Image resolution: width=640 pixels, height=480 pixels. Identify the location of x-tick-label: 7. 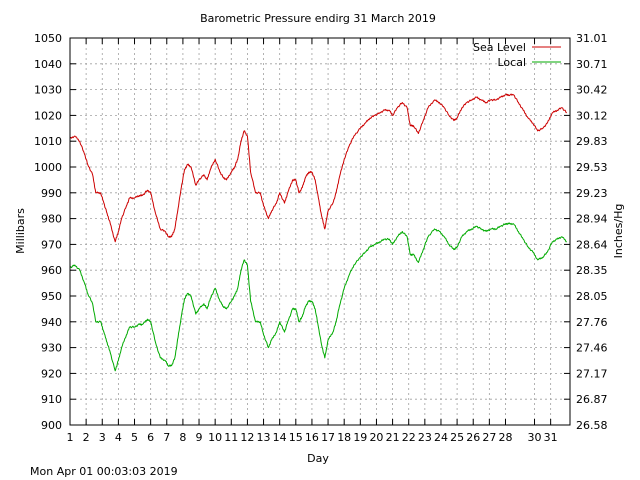
(166, 437).